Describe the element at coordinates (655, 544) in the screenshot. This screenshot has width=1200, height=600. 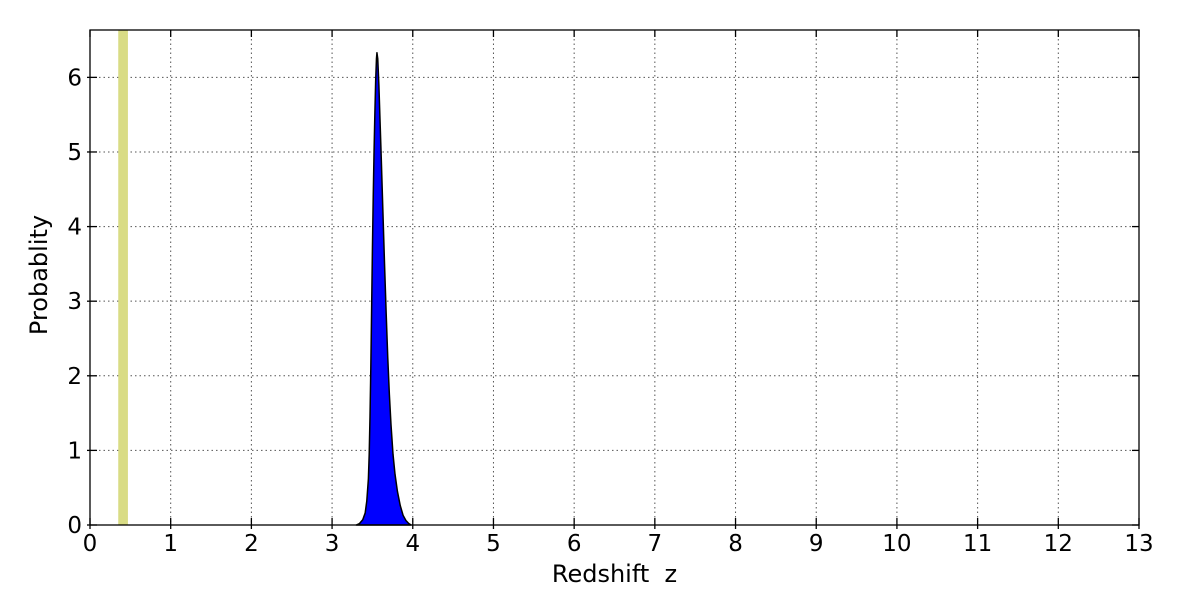
I see `x-tick-label: 7` at that location.